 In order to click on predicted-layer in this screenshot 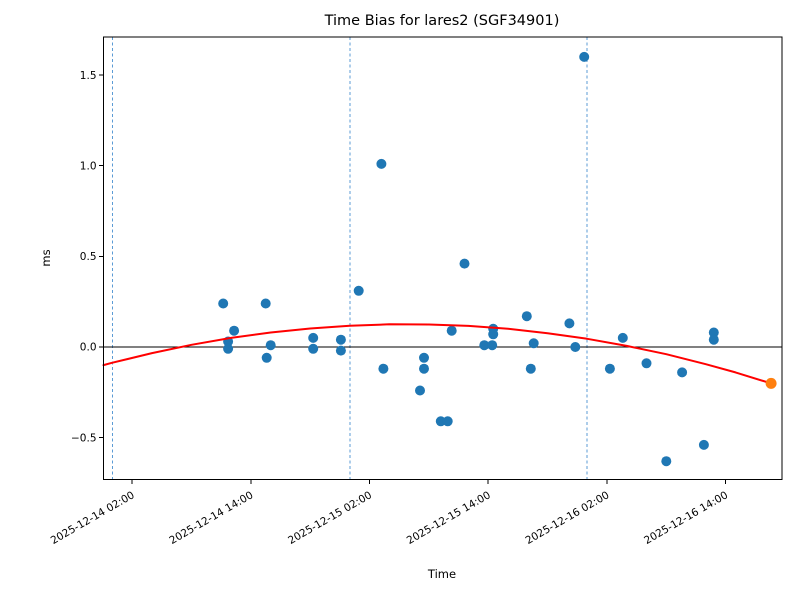, I will do `click(771, 383)`.